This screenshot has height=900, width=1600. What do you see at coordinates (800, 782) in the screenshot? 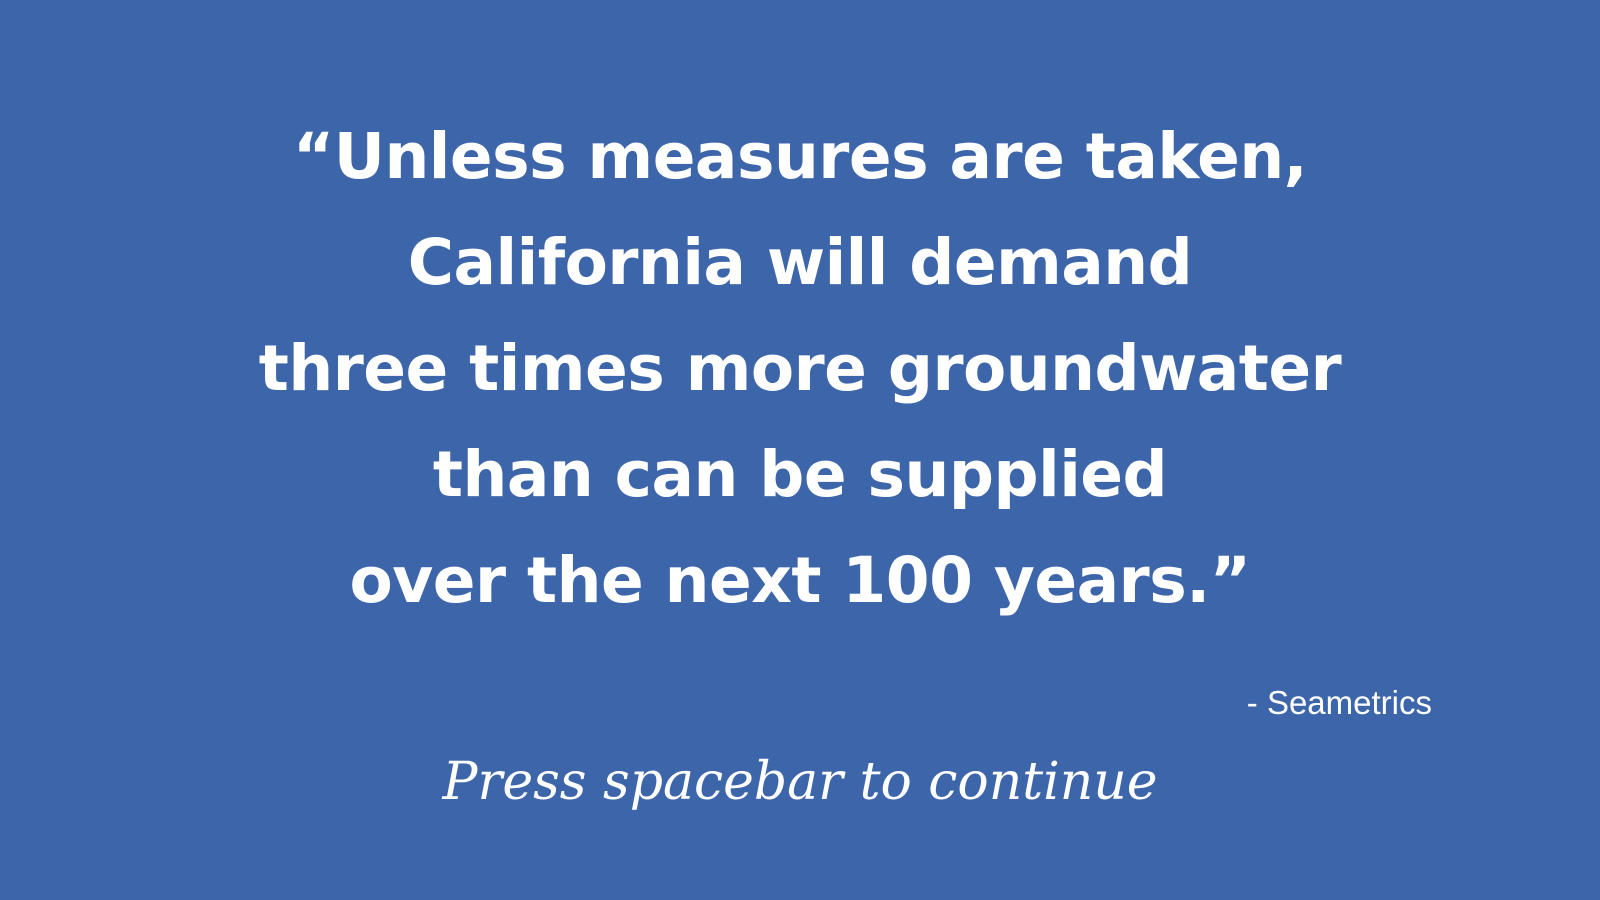
I see `continue-prompt: Press spacebar to continue` at bounding box center [800, 782].